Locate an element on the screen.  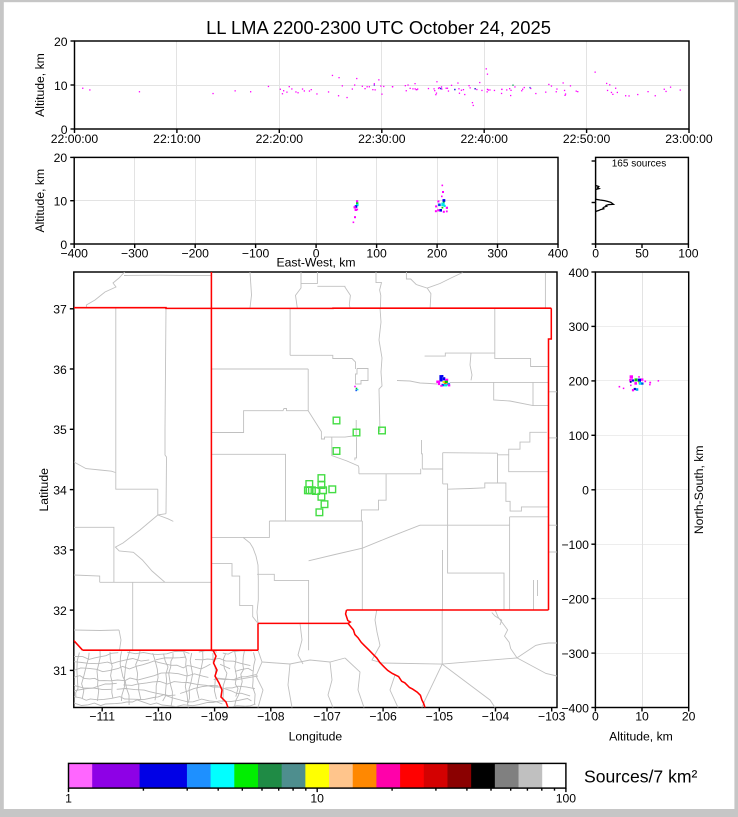
svg-text: Latitude is located at coordinates (44, 490).